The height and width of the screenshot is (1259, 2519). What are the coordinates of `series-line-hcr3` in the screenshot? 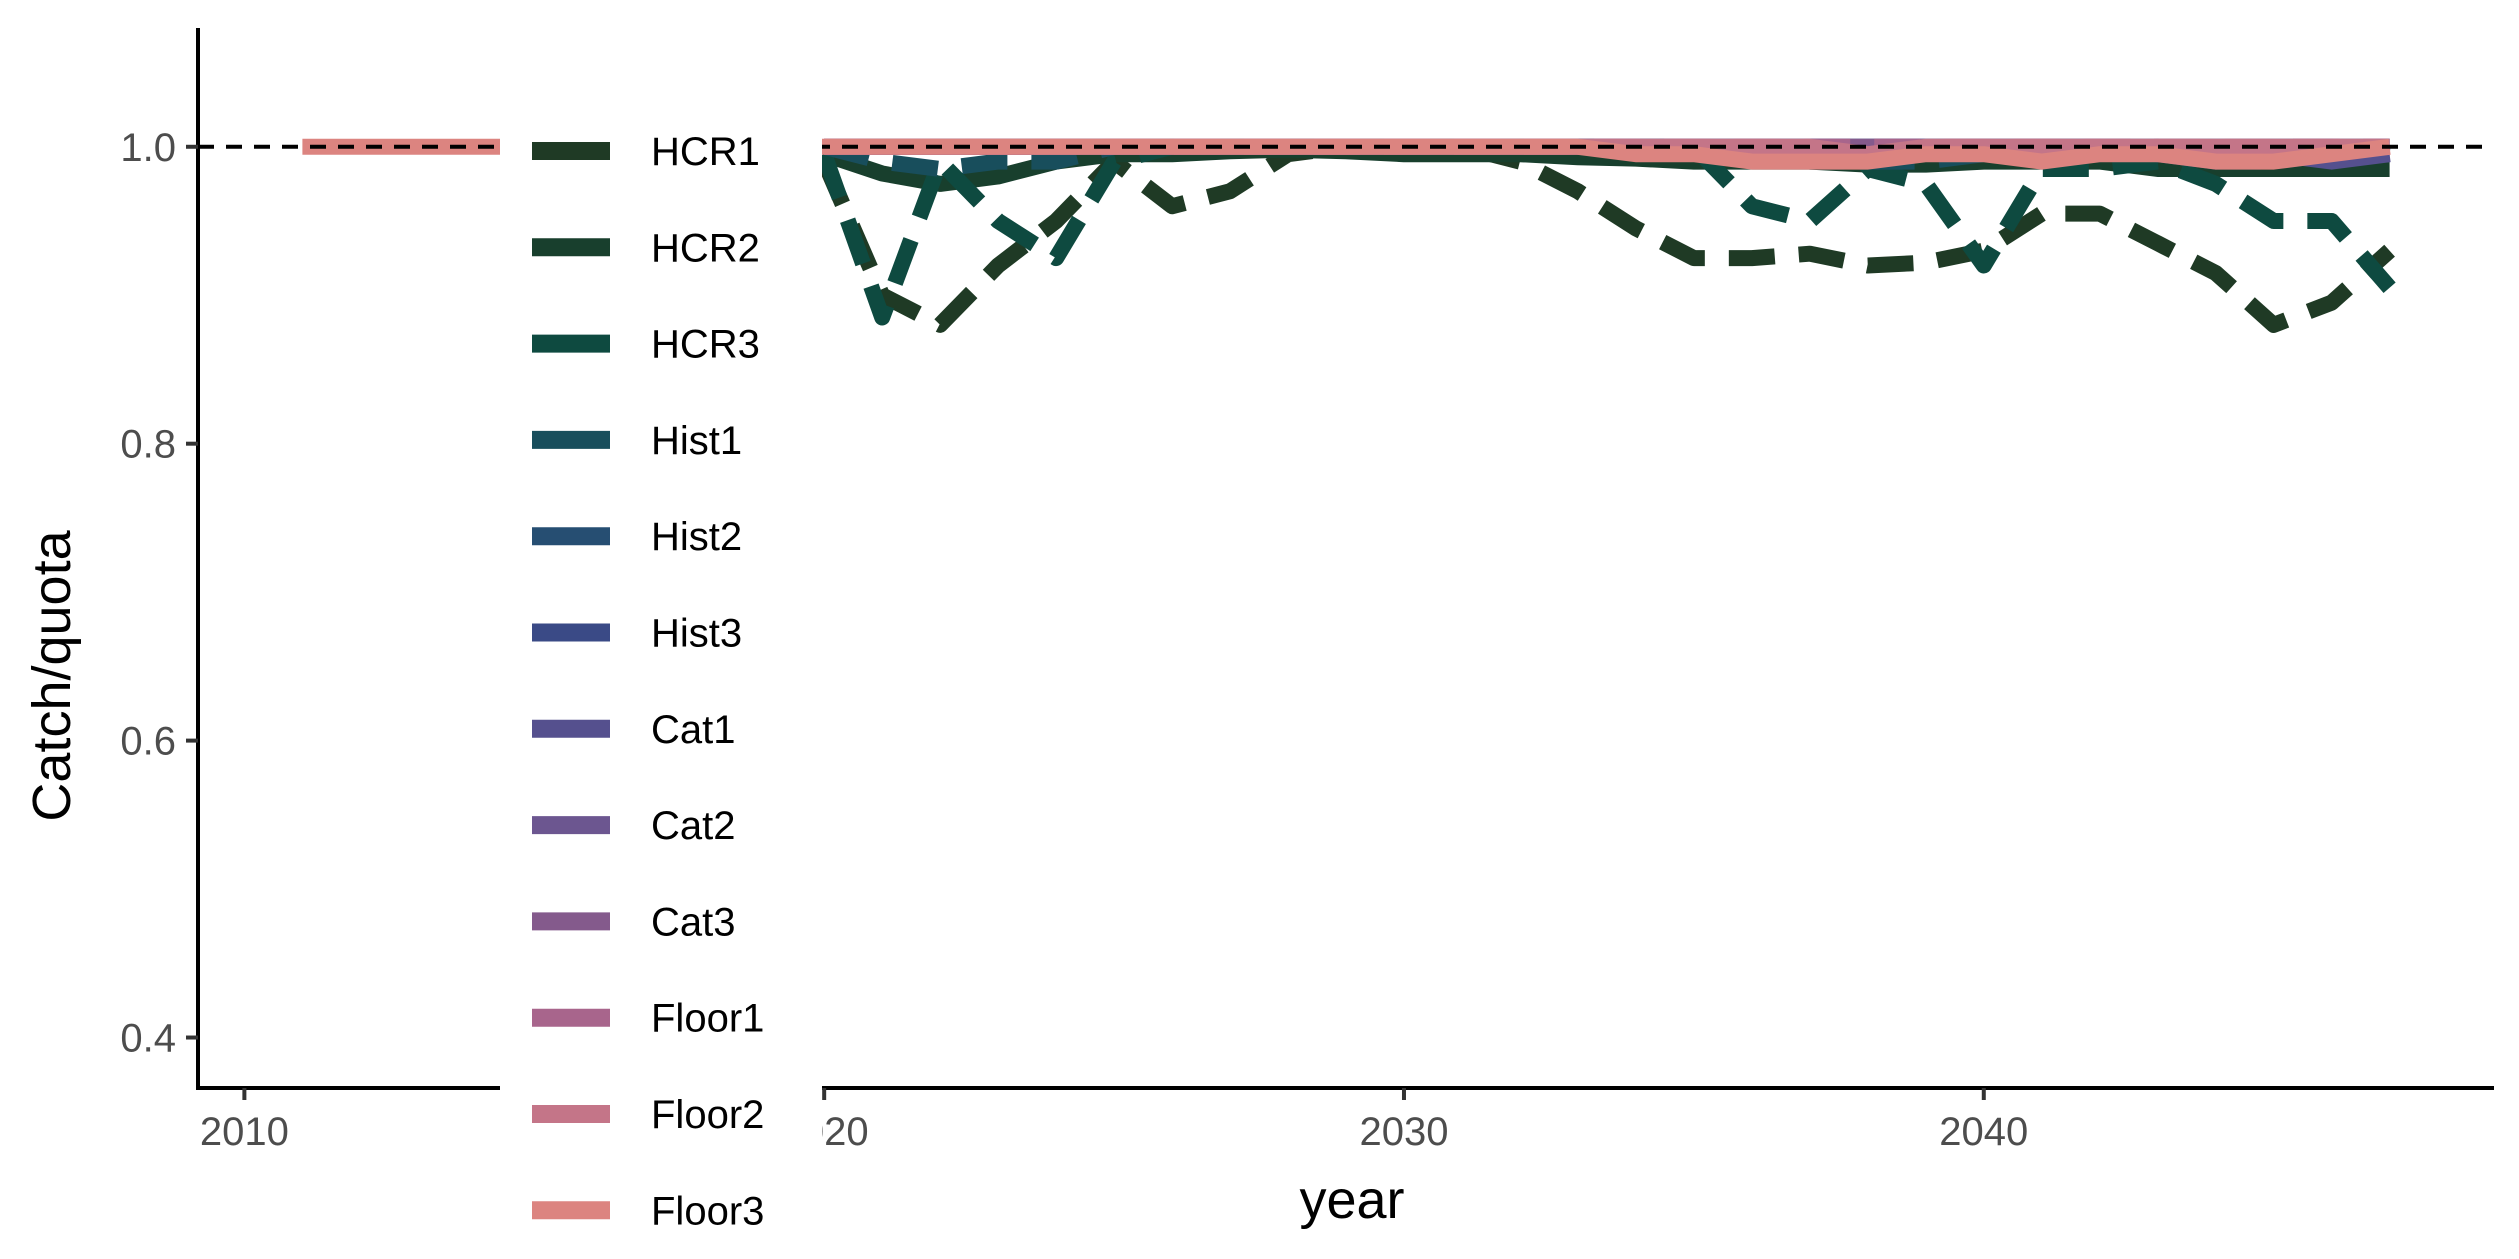 It's located at (1606, 232).